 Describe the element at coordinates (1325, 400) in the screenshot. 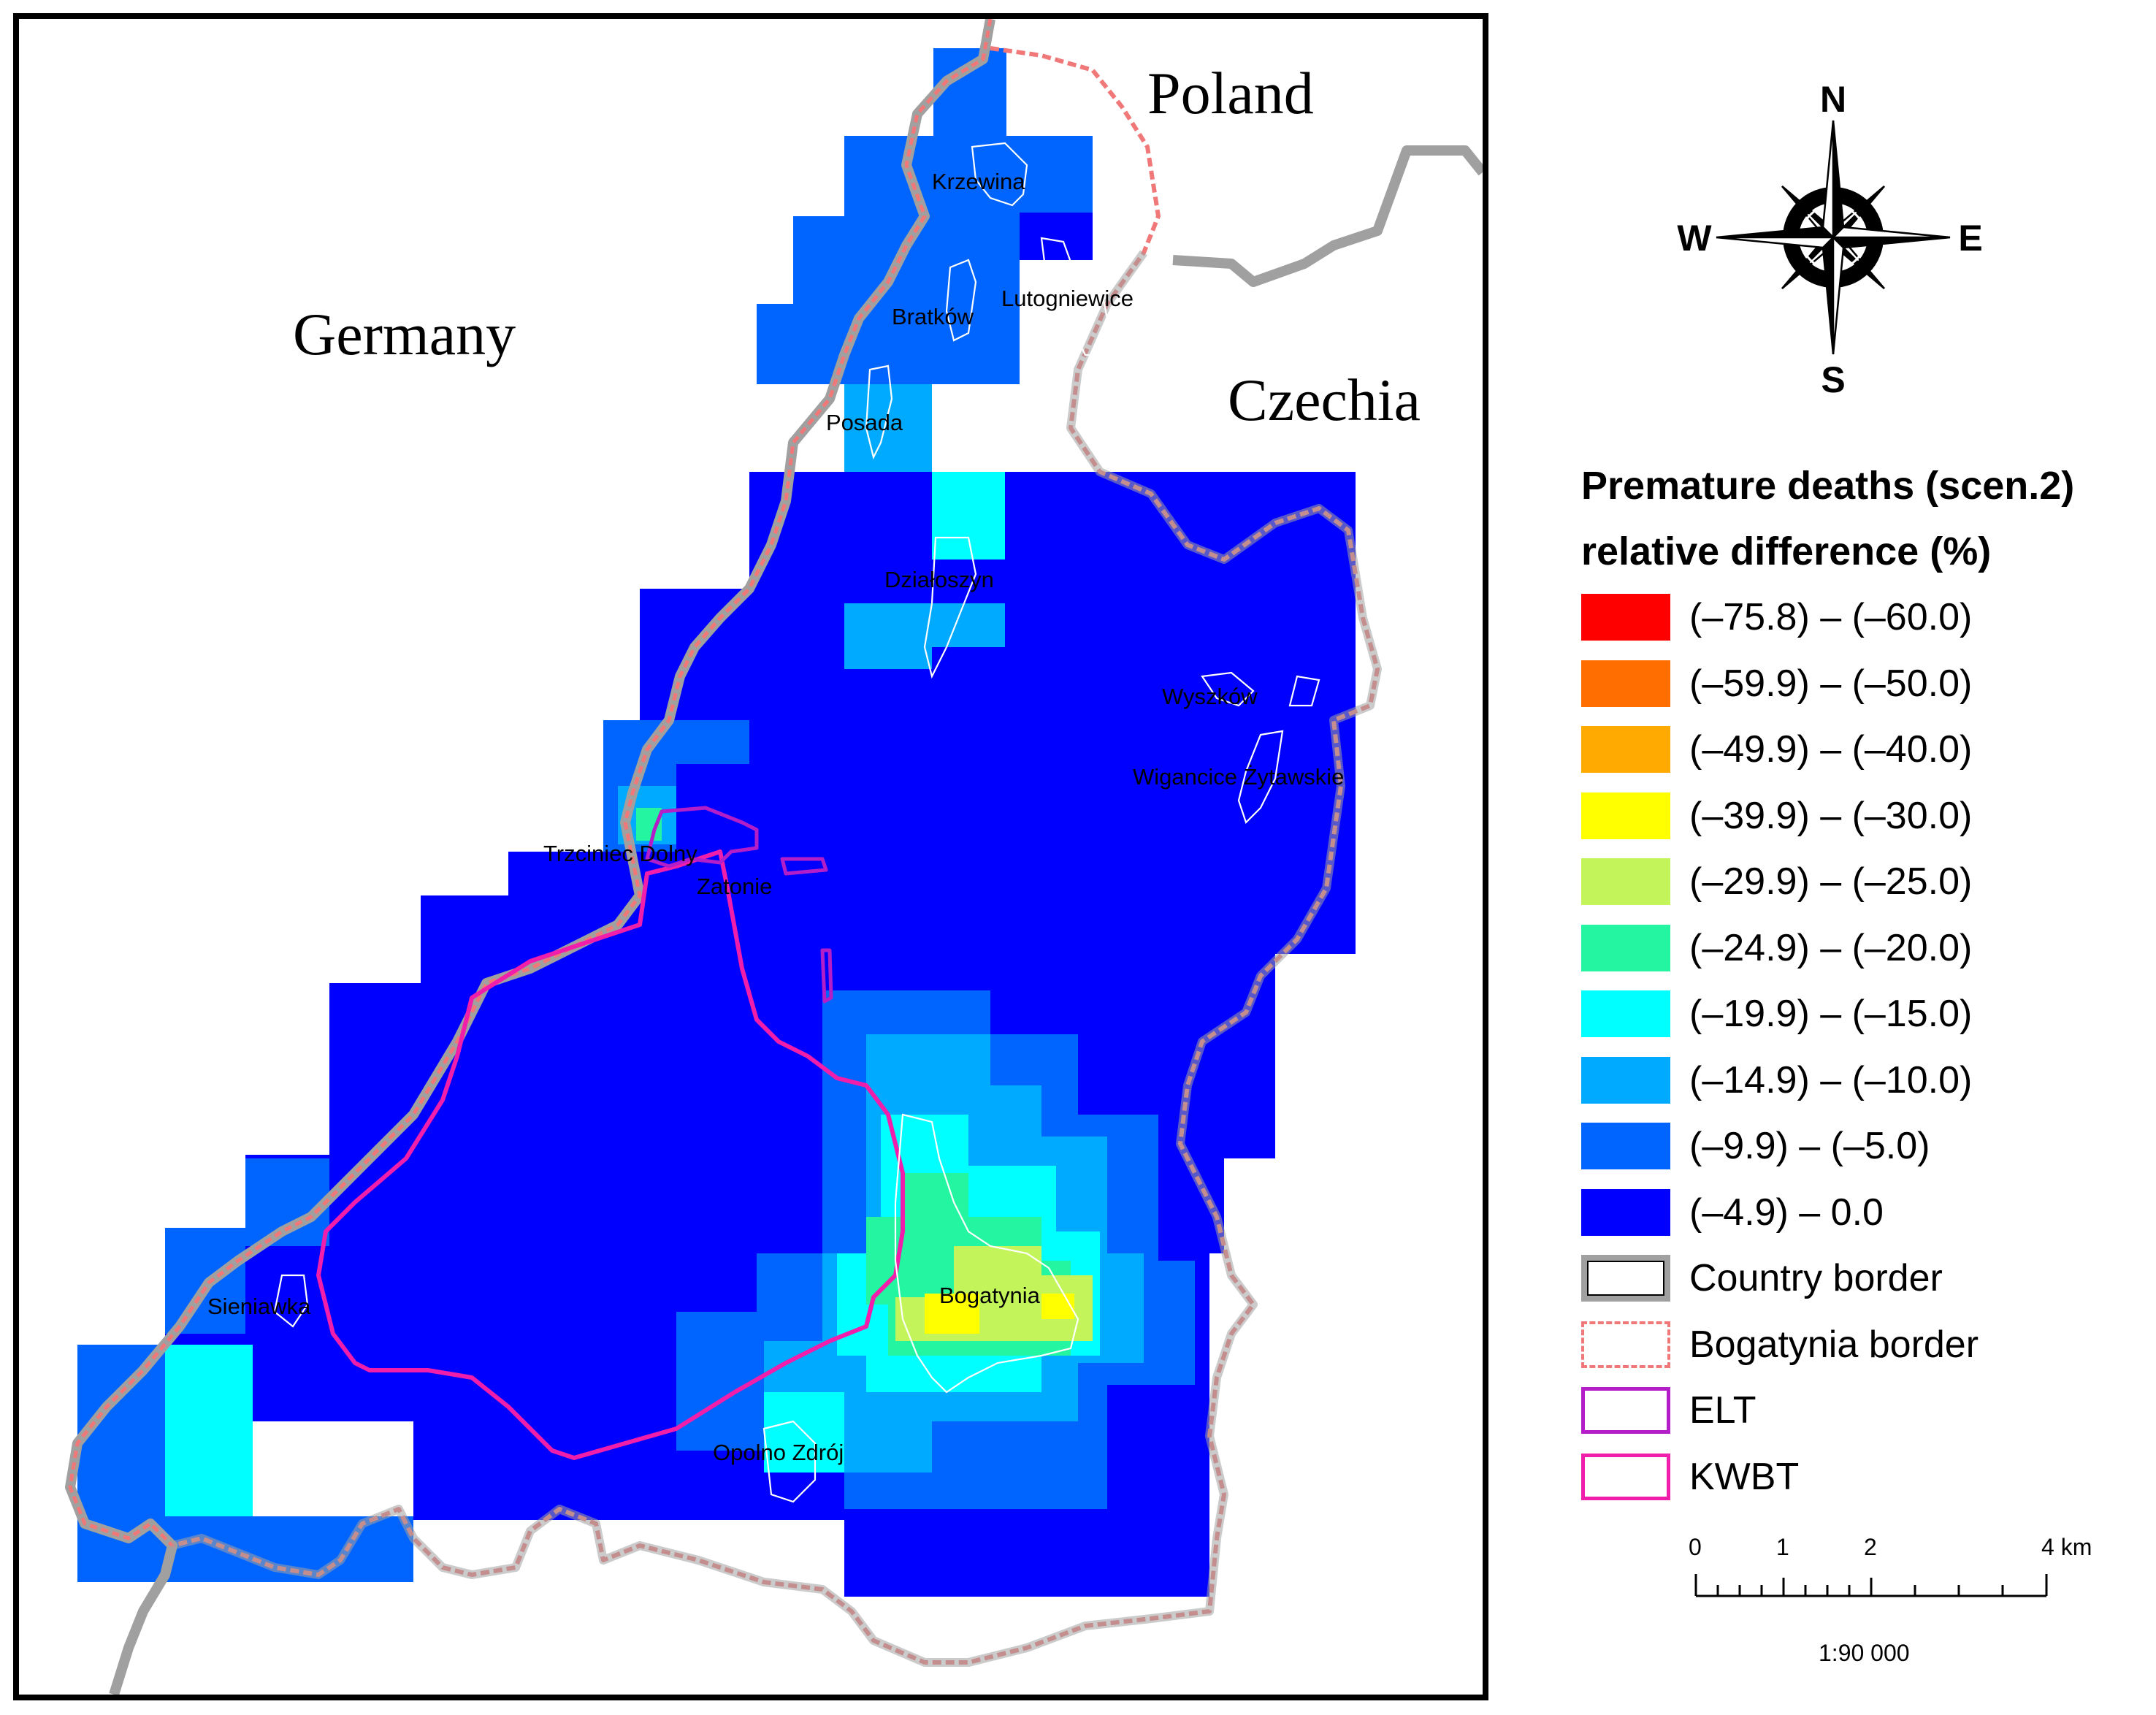

I see `country-label-czechia: Czechia` at that location.